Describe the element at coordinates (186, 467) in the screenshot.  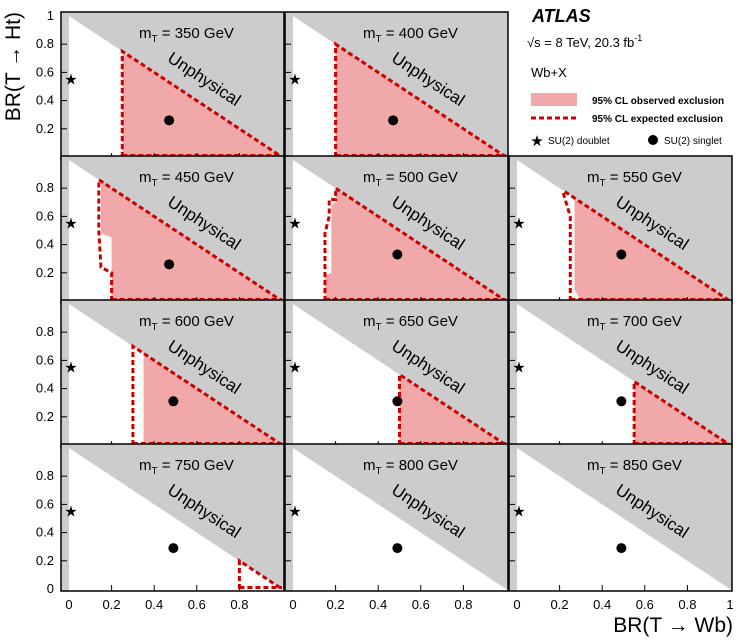
I see `panel-mass-label: mT = 750 GeV` at that location.